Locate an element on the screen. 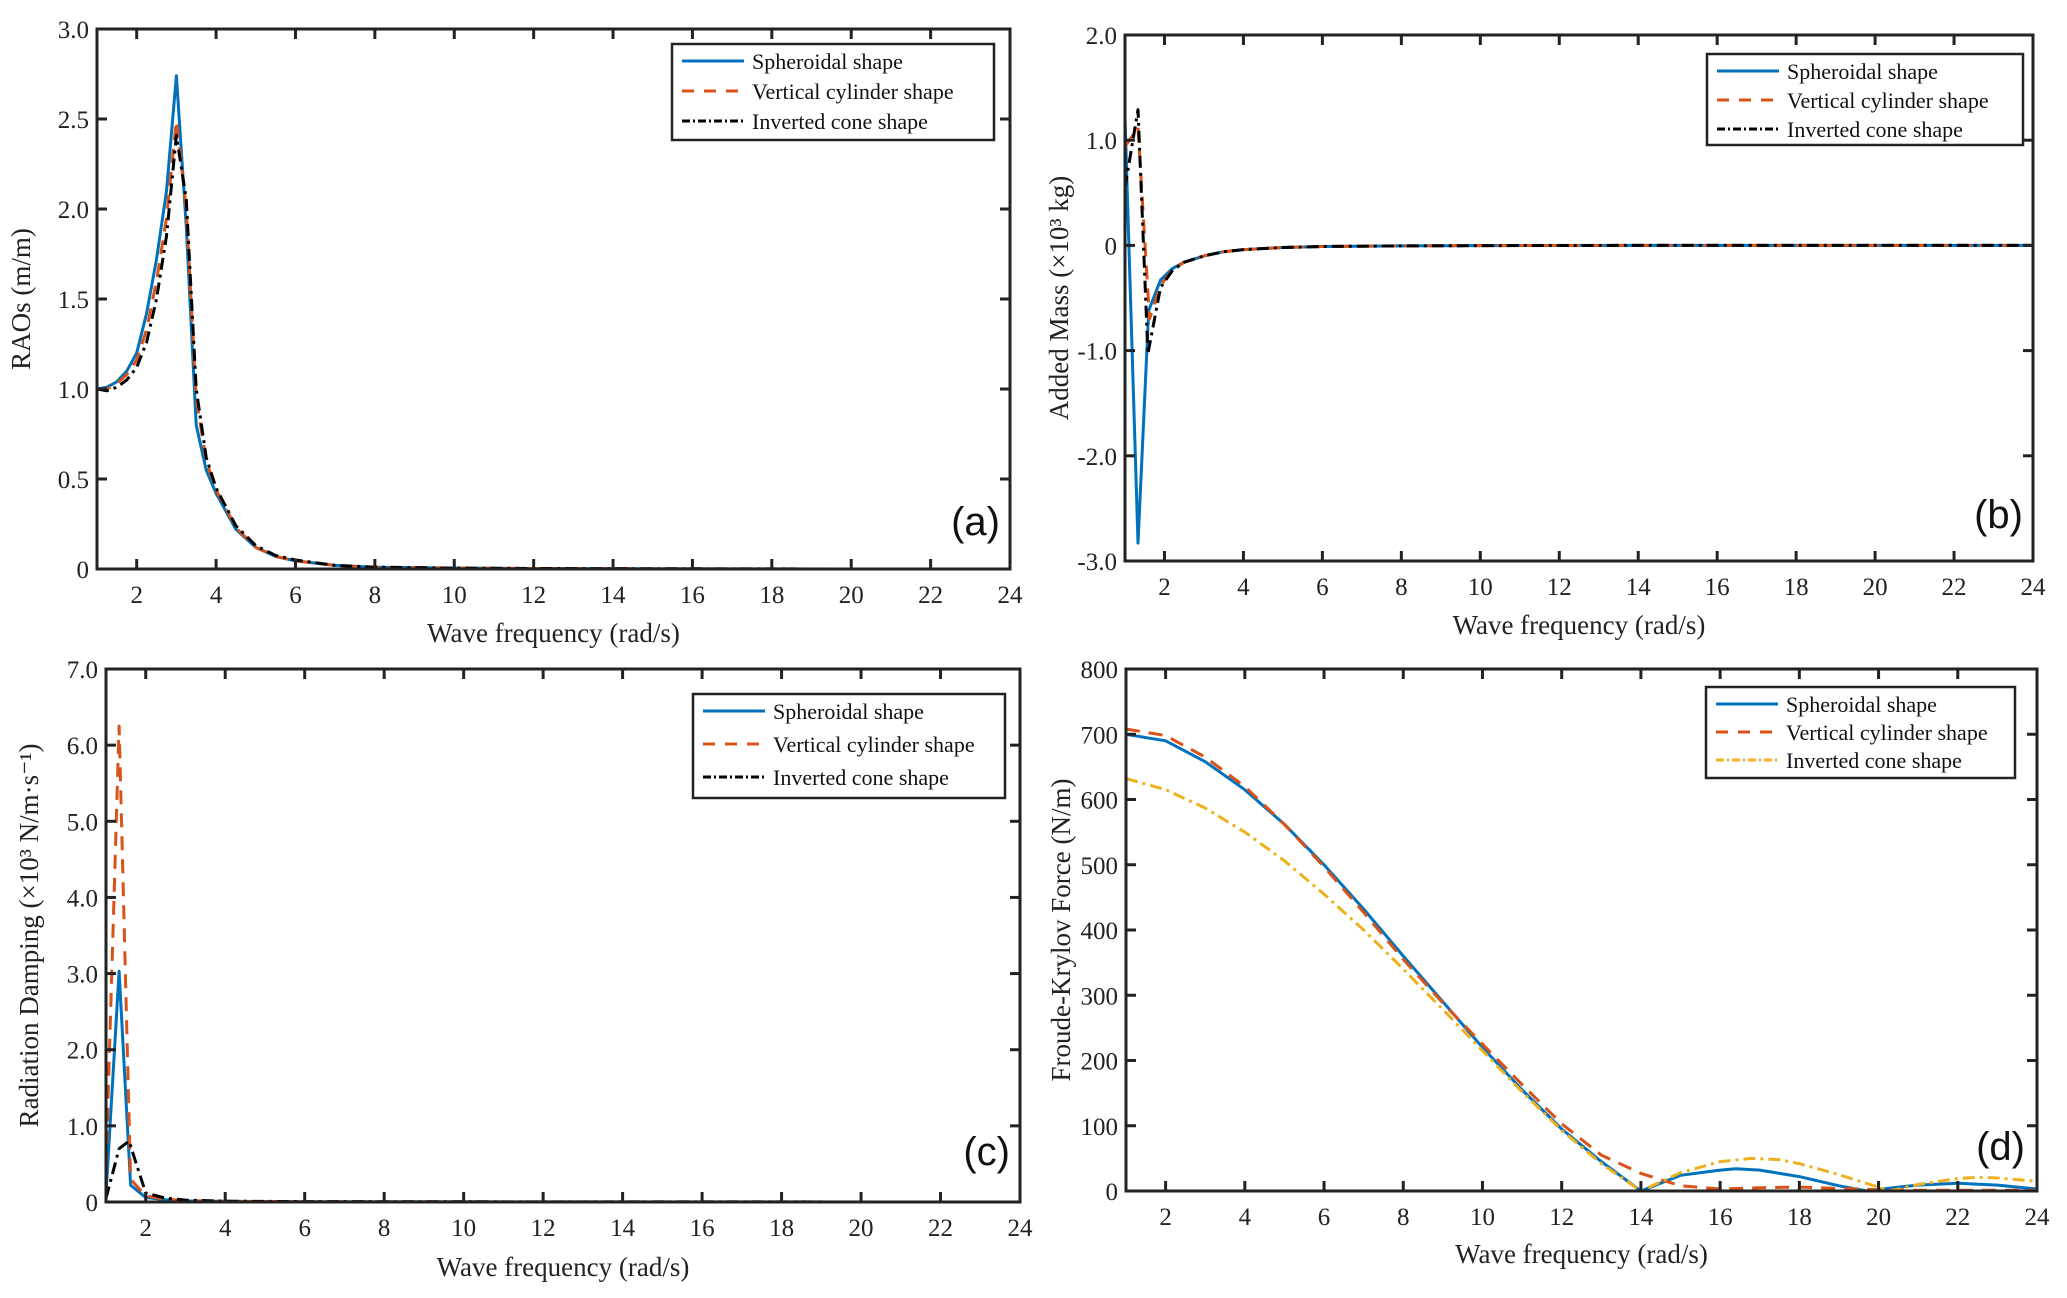  y-tick-label: -1.0 is located at coordinates (1097, 352).